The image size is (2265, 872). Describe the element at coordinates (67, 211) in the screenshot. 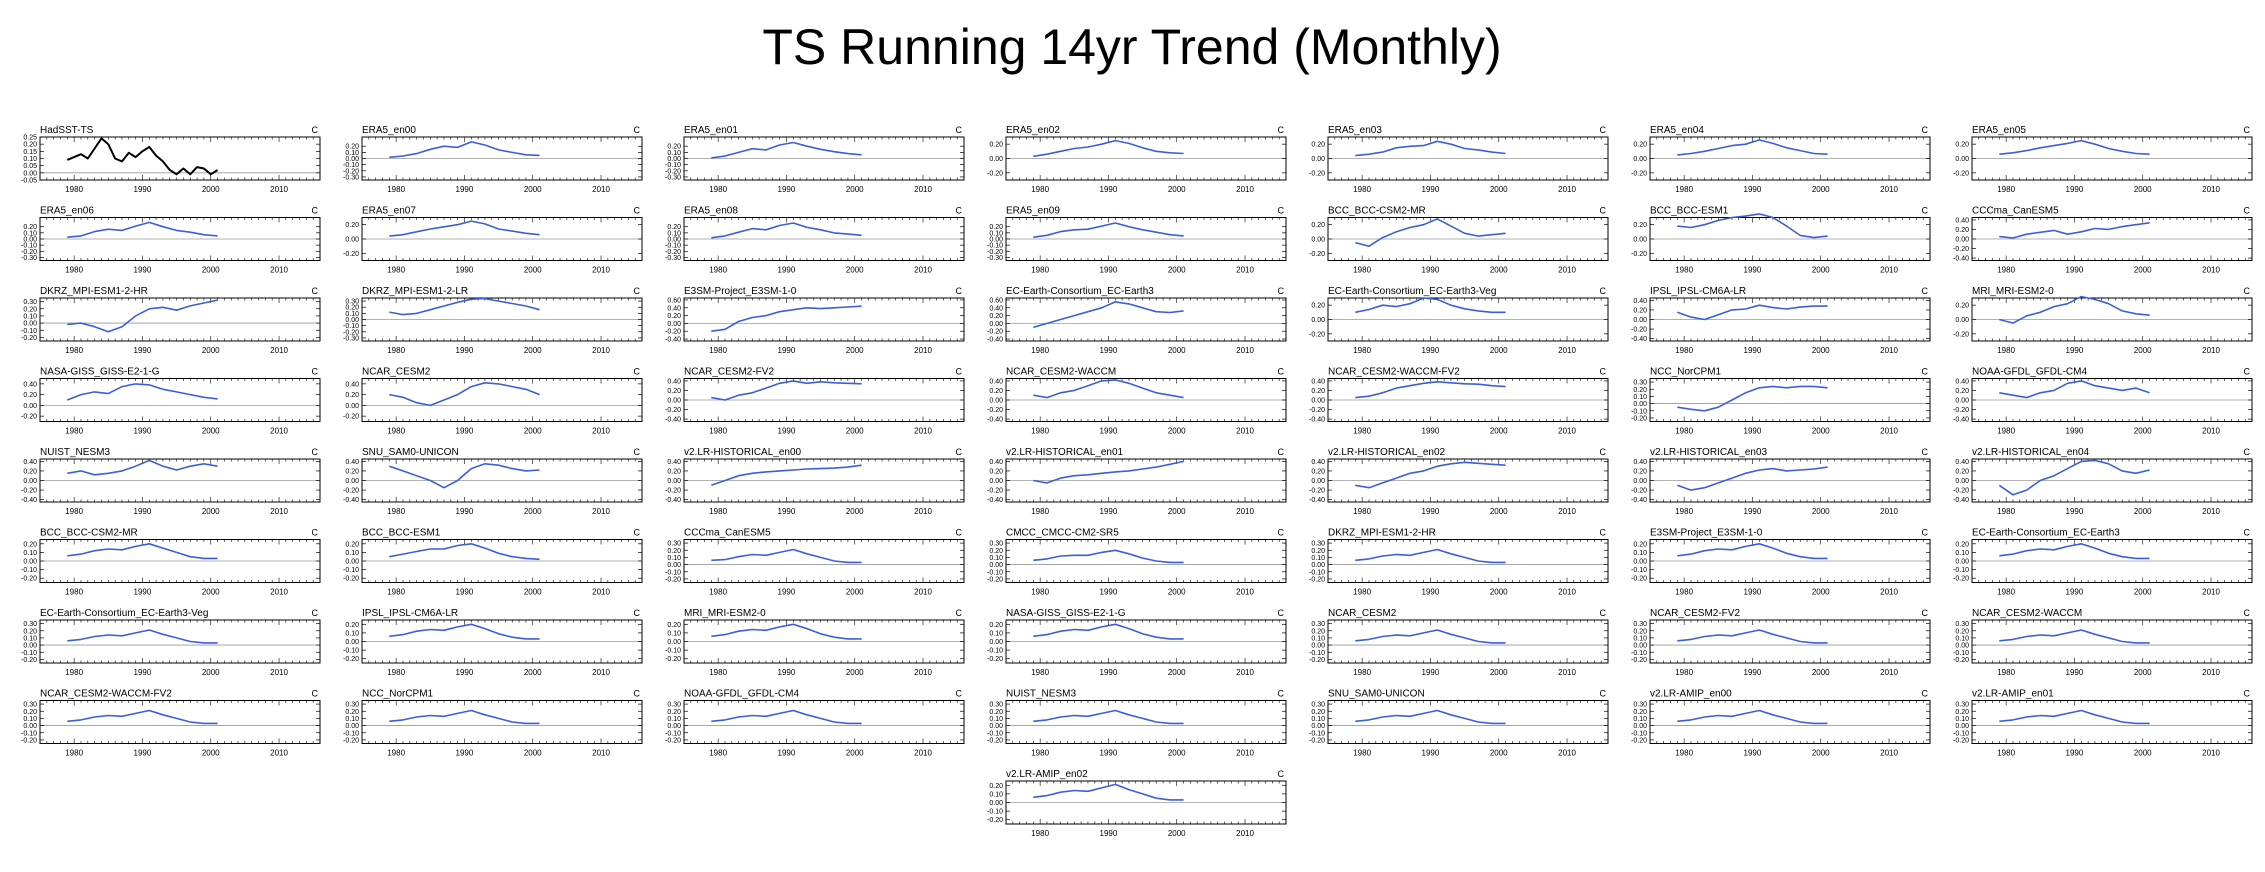

I see `panel-label: ERA5_en06` at that location.